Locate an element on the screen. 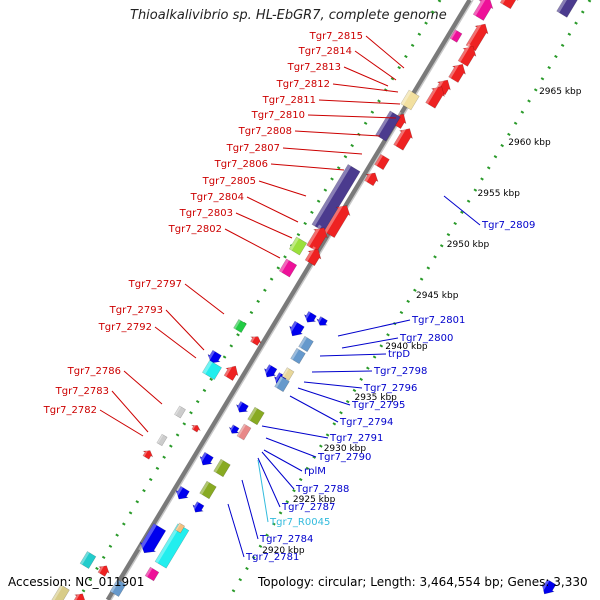  gene-label: Tgr7_2806 is located at coordinates (241, 164).